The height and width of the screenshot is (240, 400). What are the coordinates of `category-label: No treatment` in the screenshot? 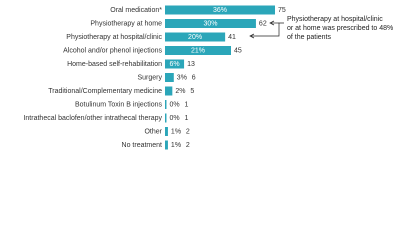 It's located at (142, 145).